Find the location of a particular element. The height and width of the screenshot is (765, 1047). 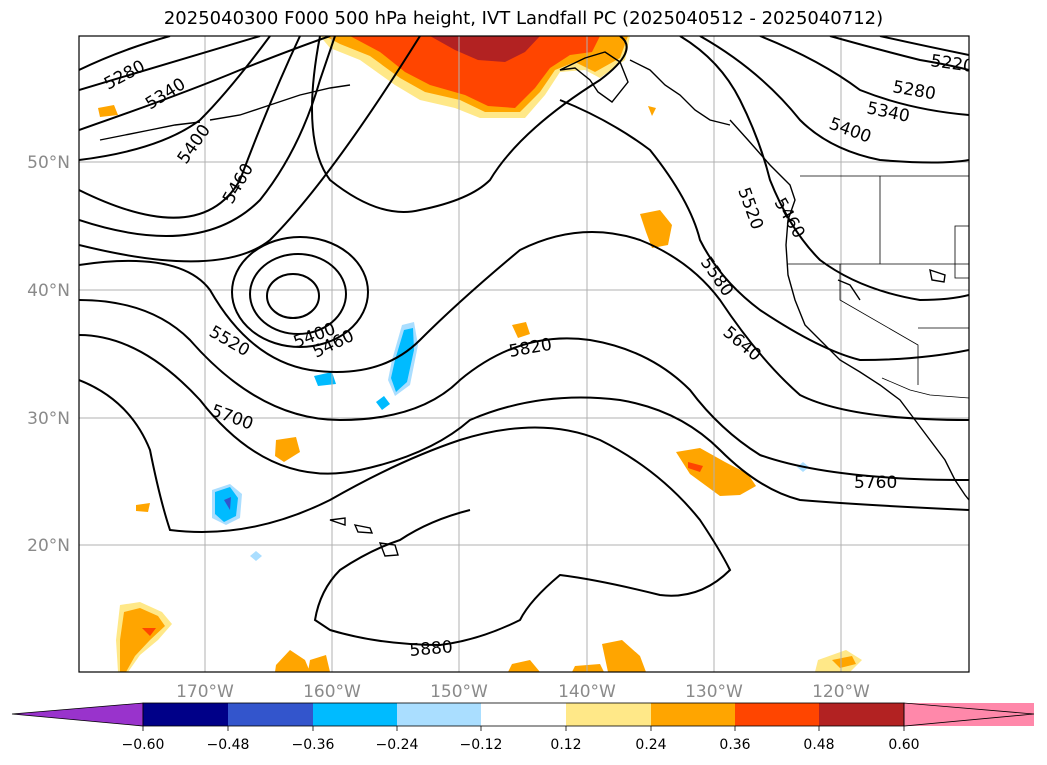

lat-label-30n: 30°N is located at coordinates (48, 419).